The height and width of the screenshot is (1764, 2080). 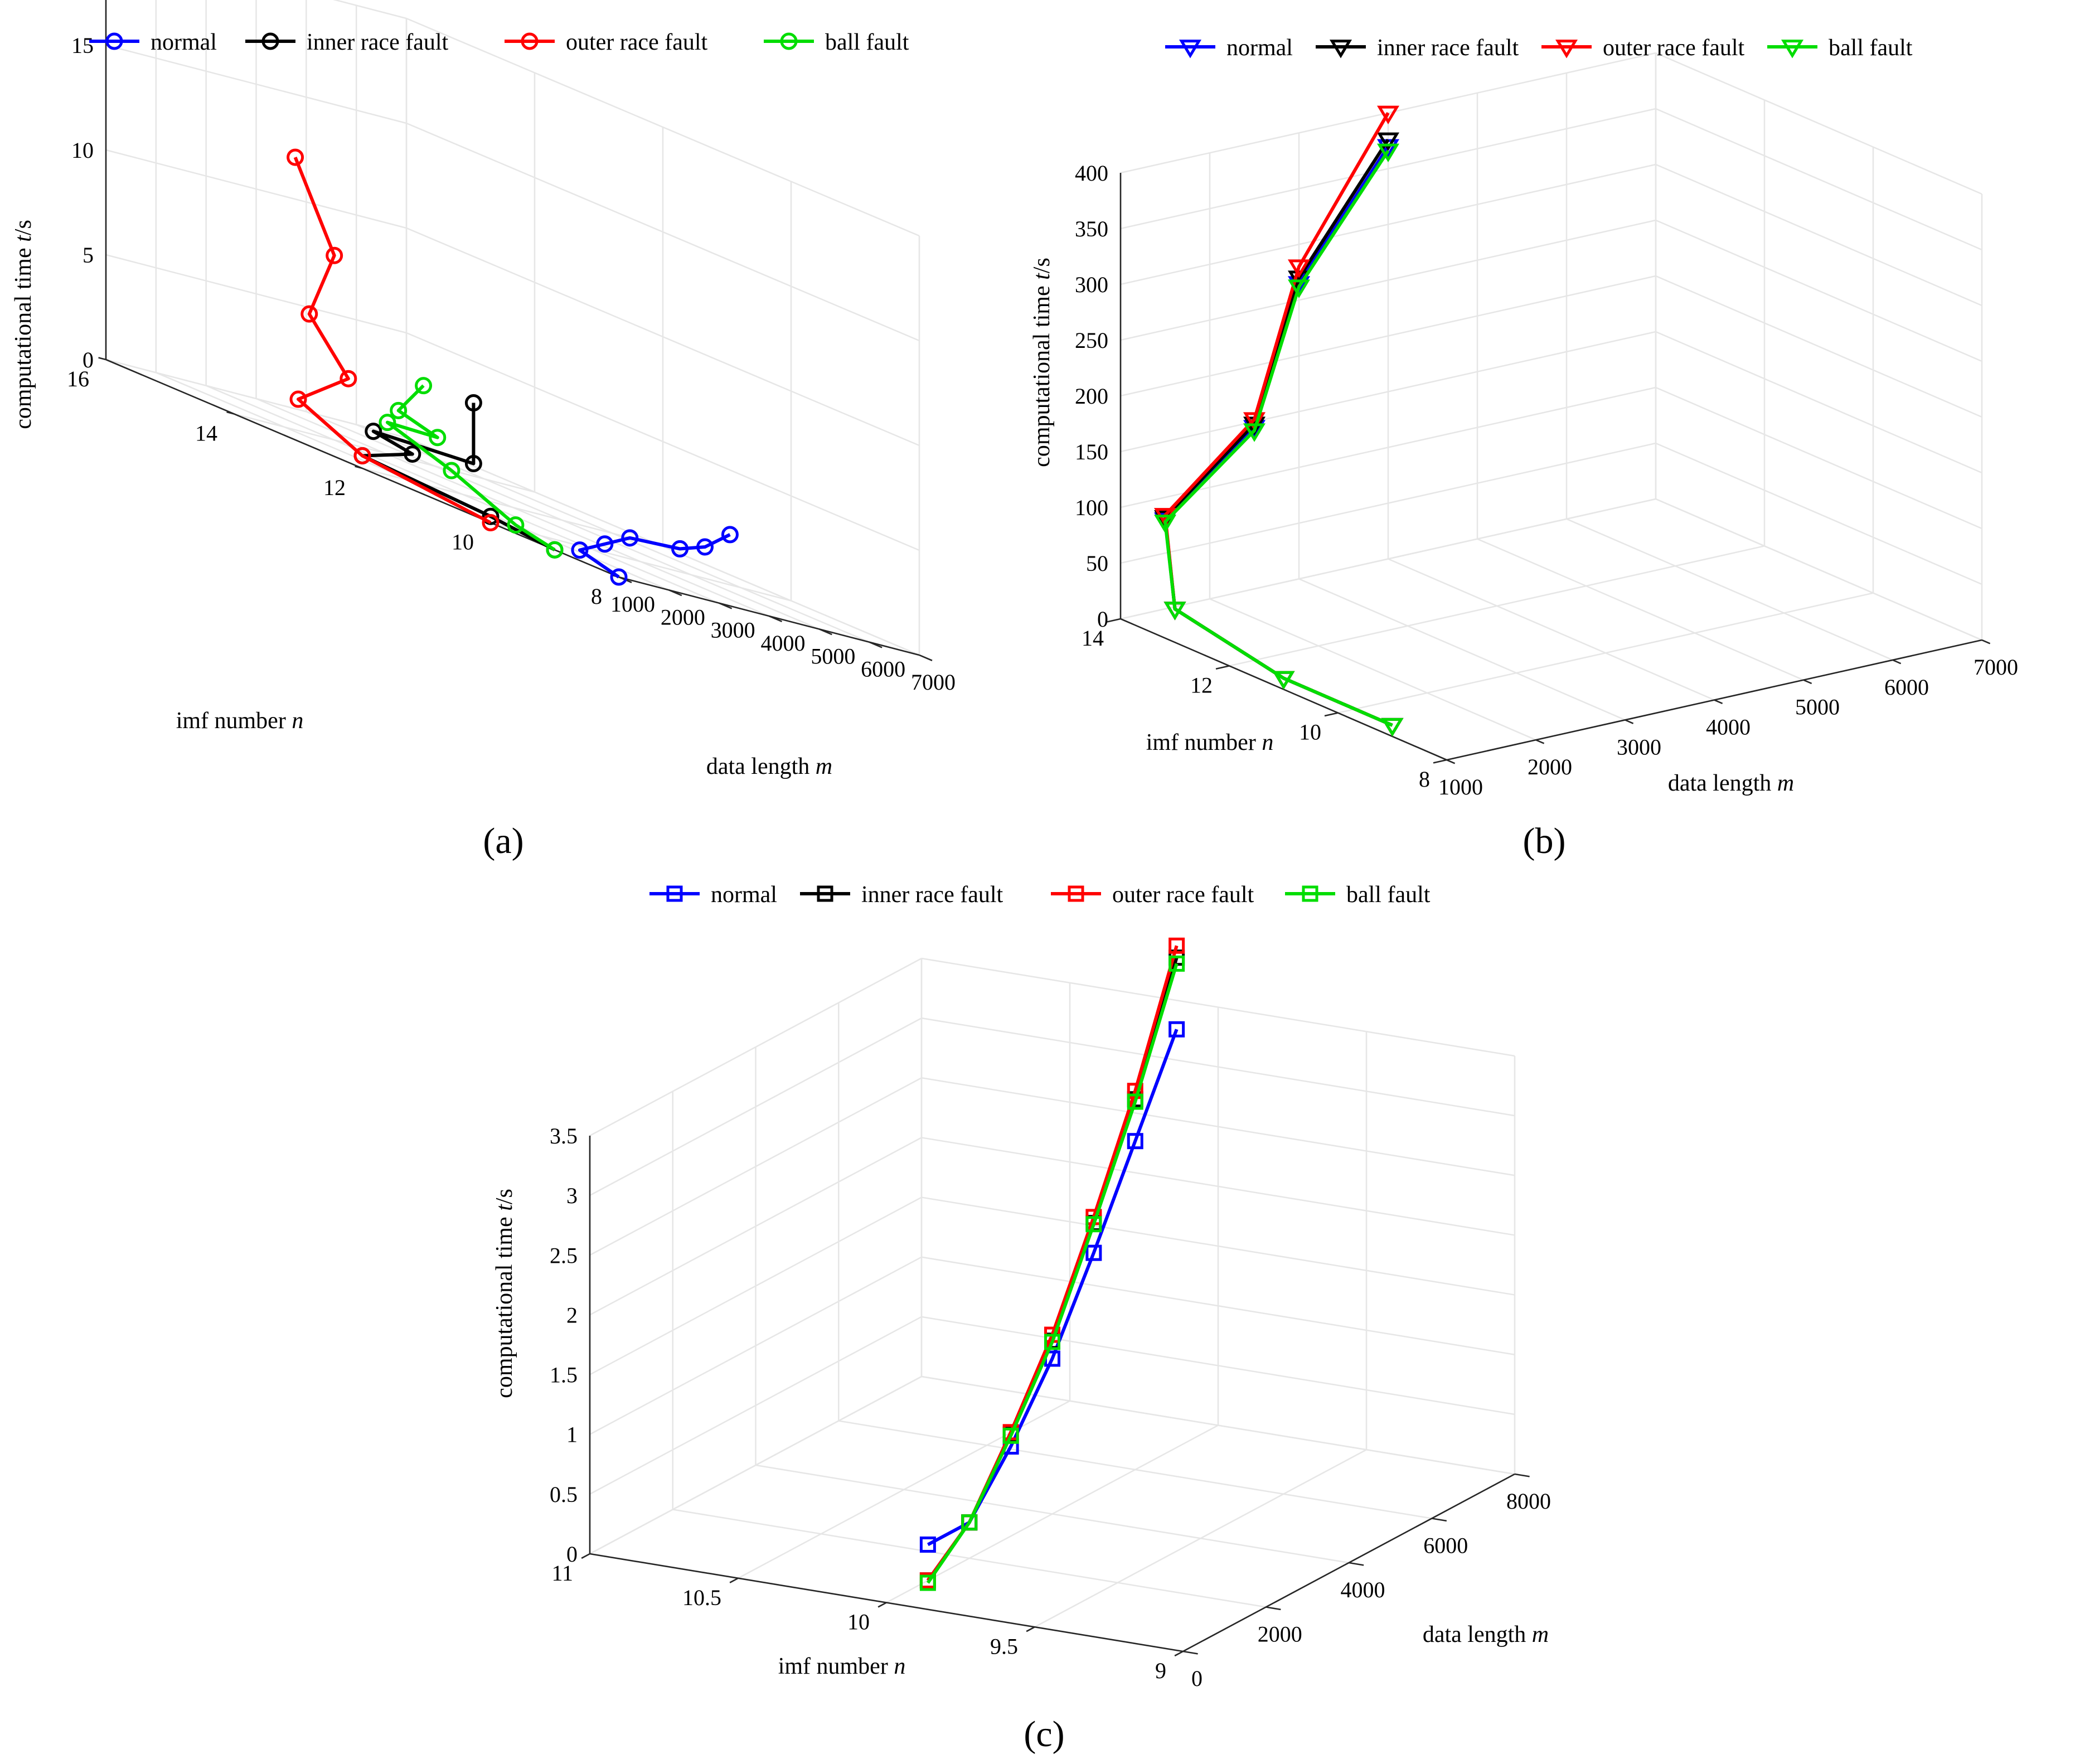 What do you see at coordinates (1091, 396) in the screenshot?
I see `z-tick-label: 200` at bounding box center [1091, 396].